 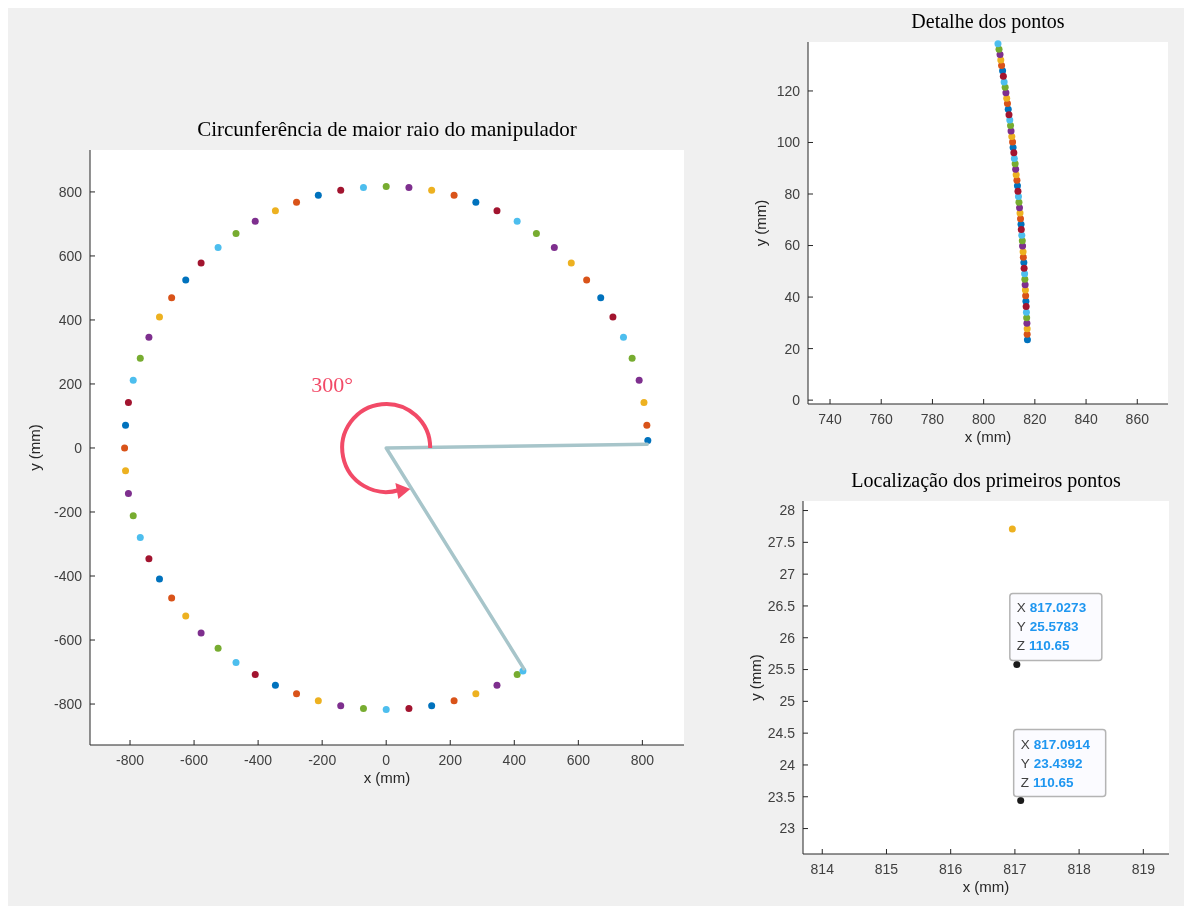 I want to click on annotation: 300°, so click(x=332, y=384).